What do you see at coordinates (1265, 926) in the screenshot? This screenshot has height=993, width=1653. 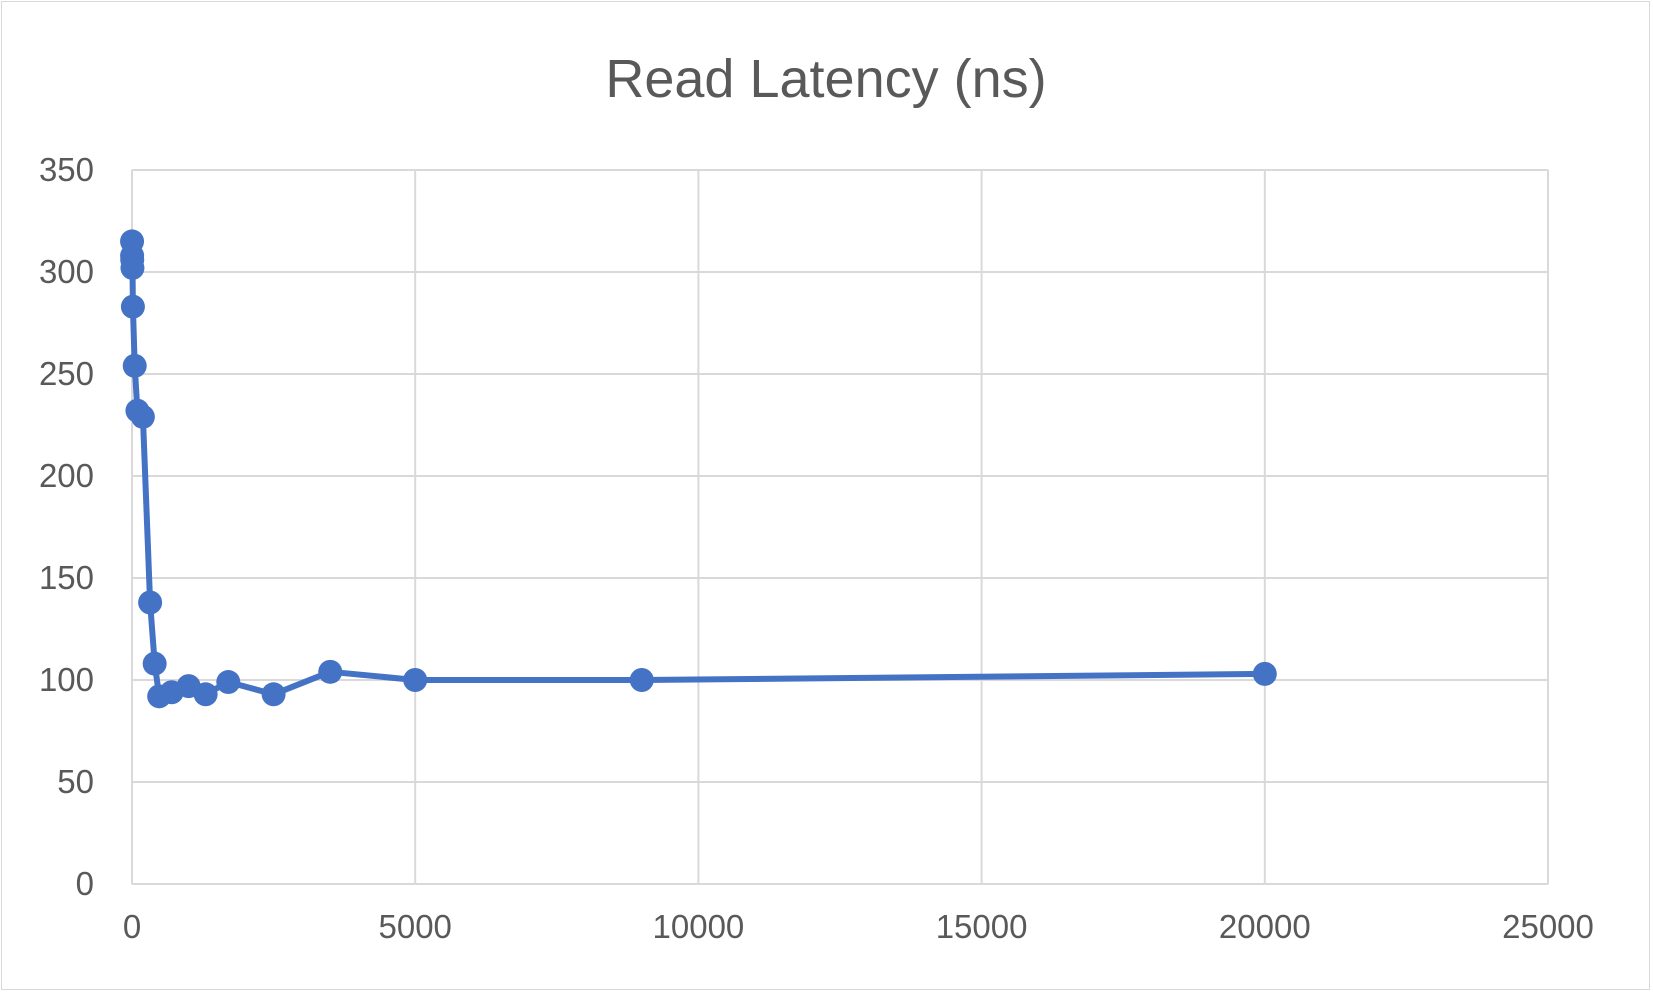 I see `x-tick-label: 20000` at bounding box center [1265, 926].